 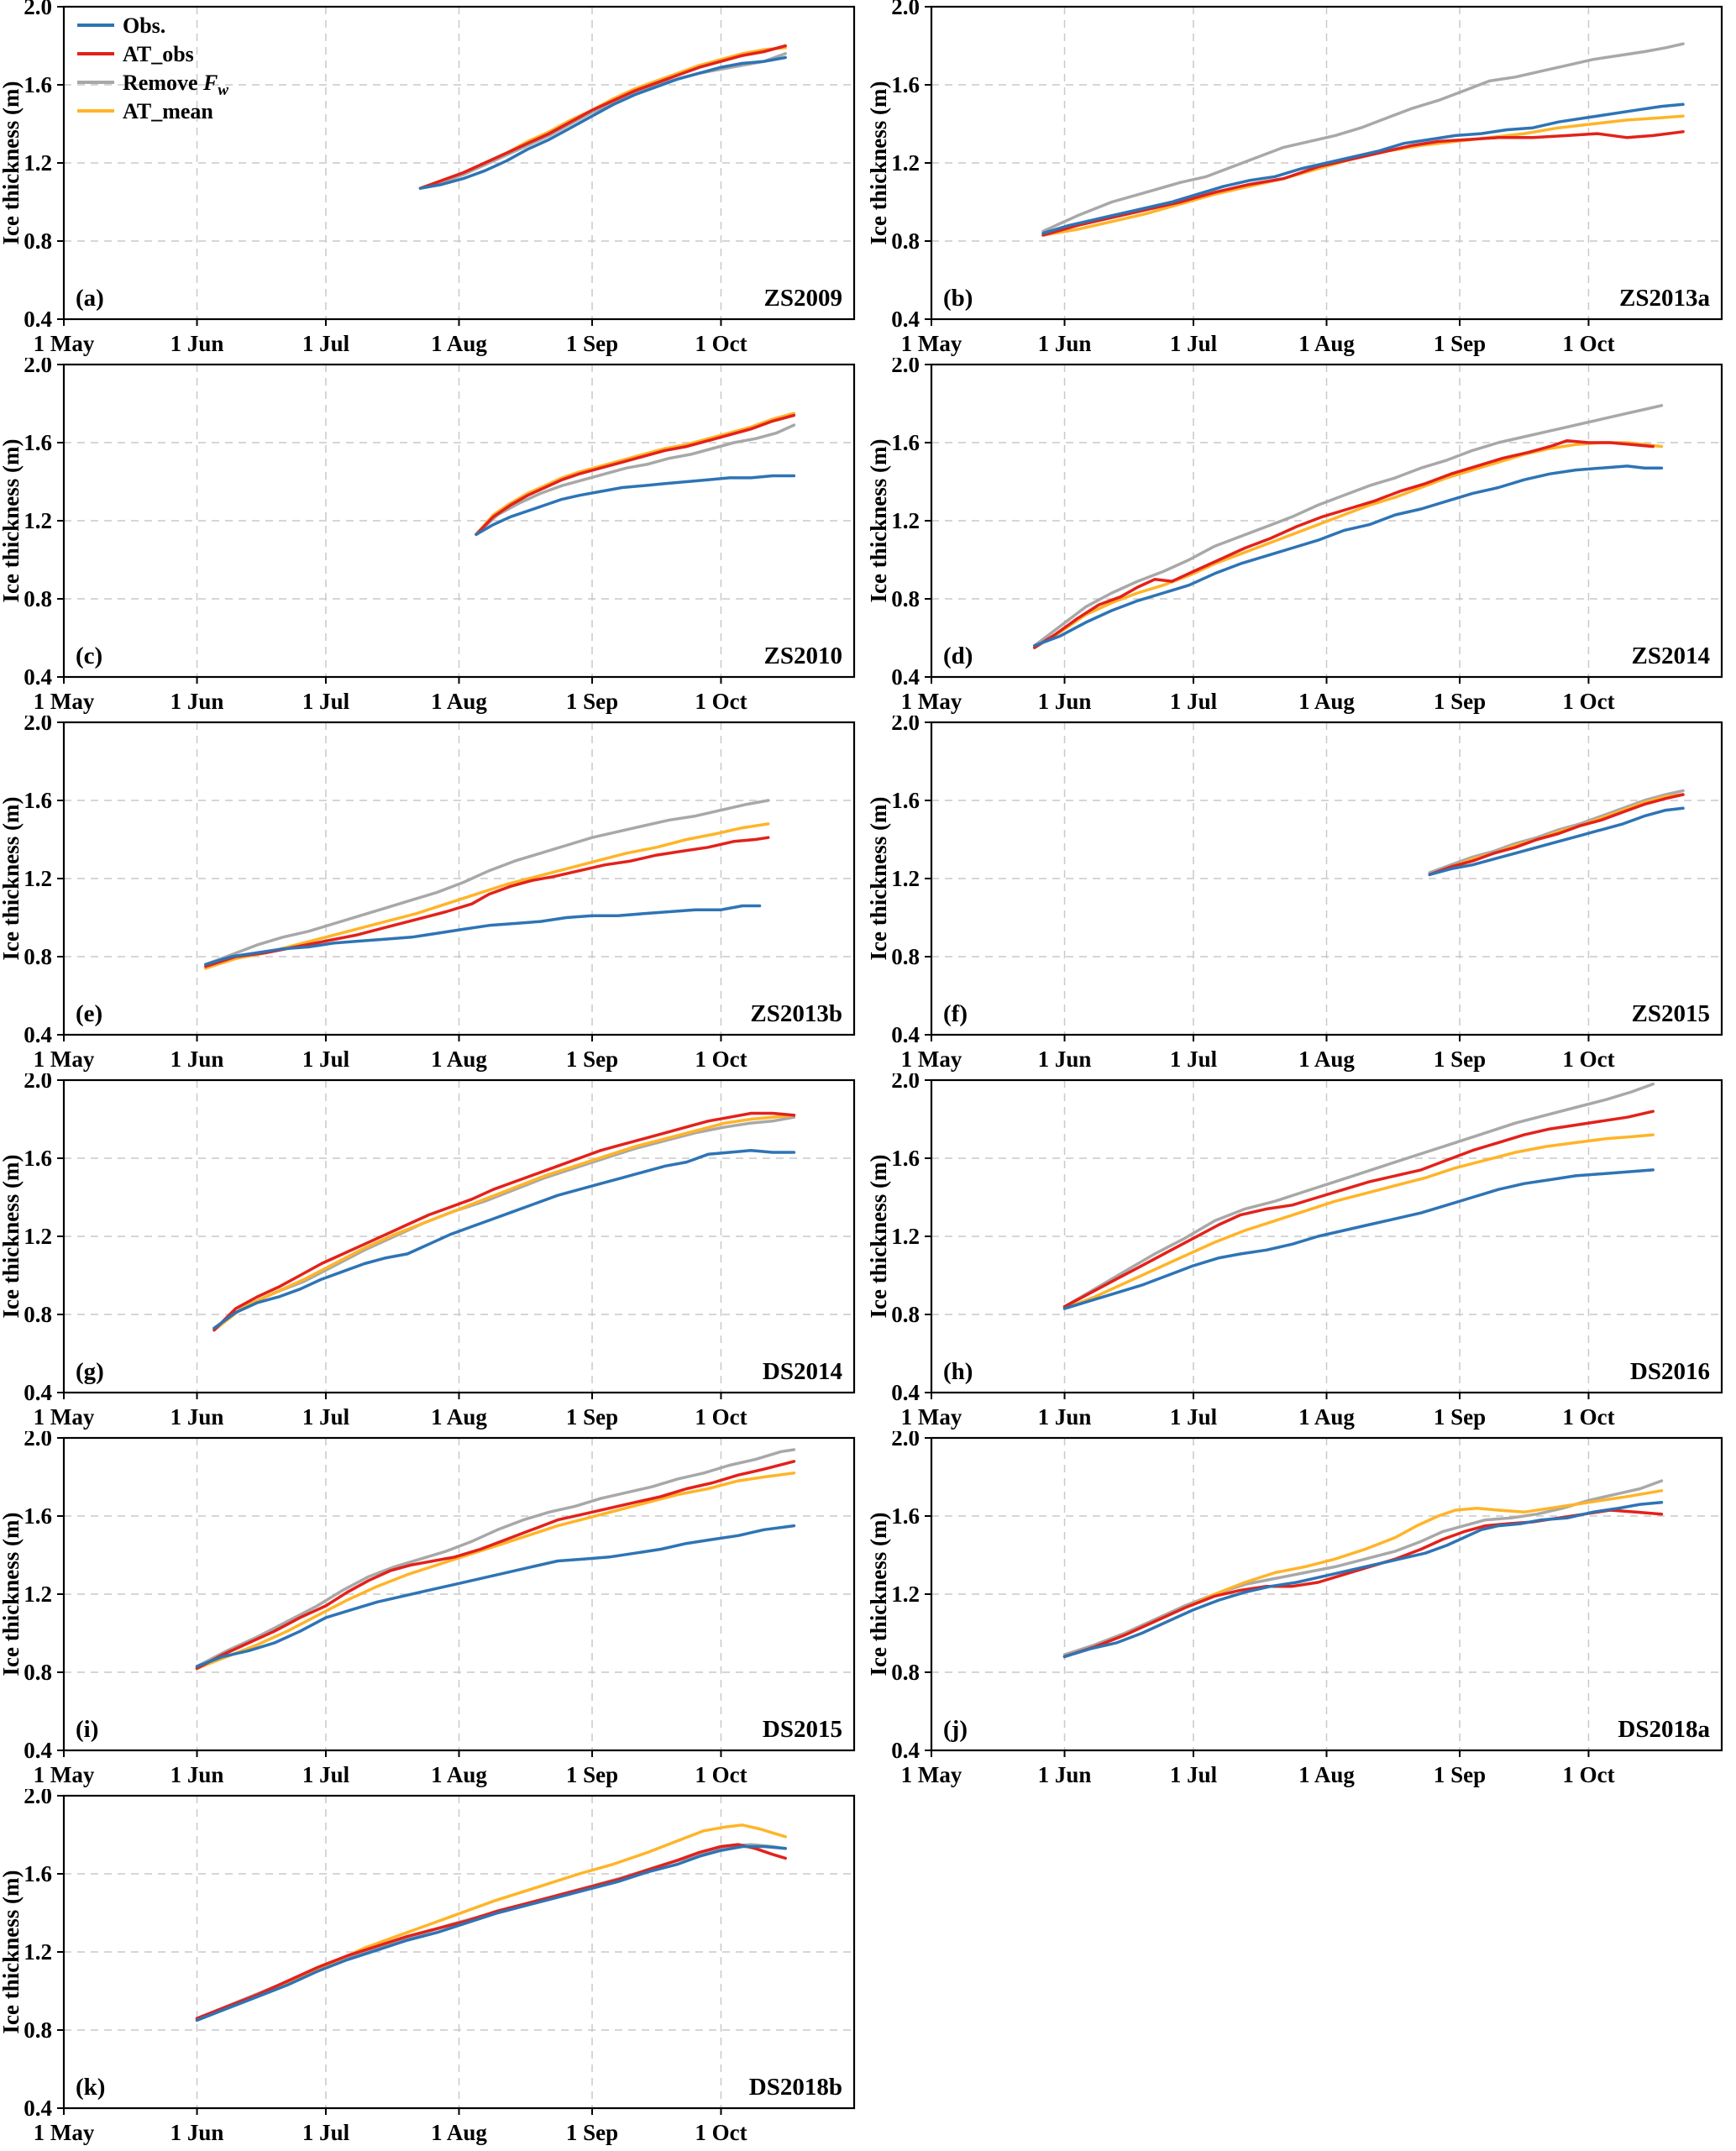 What do you see at coordinates (89, 656) in the screenshot?
I see `panel-letter: (c)` at bounding box center [89, 656].